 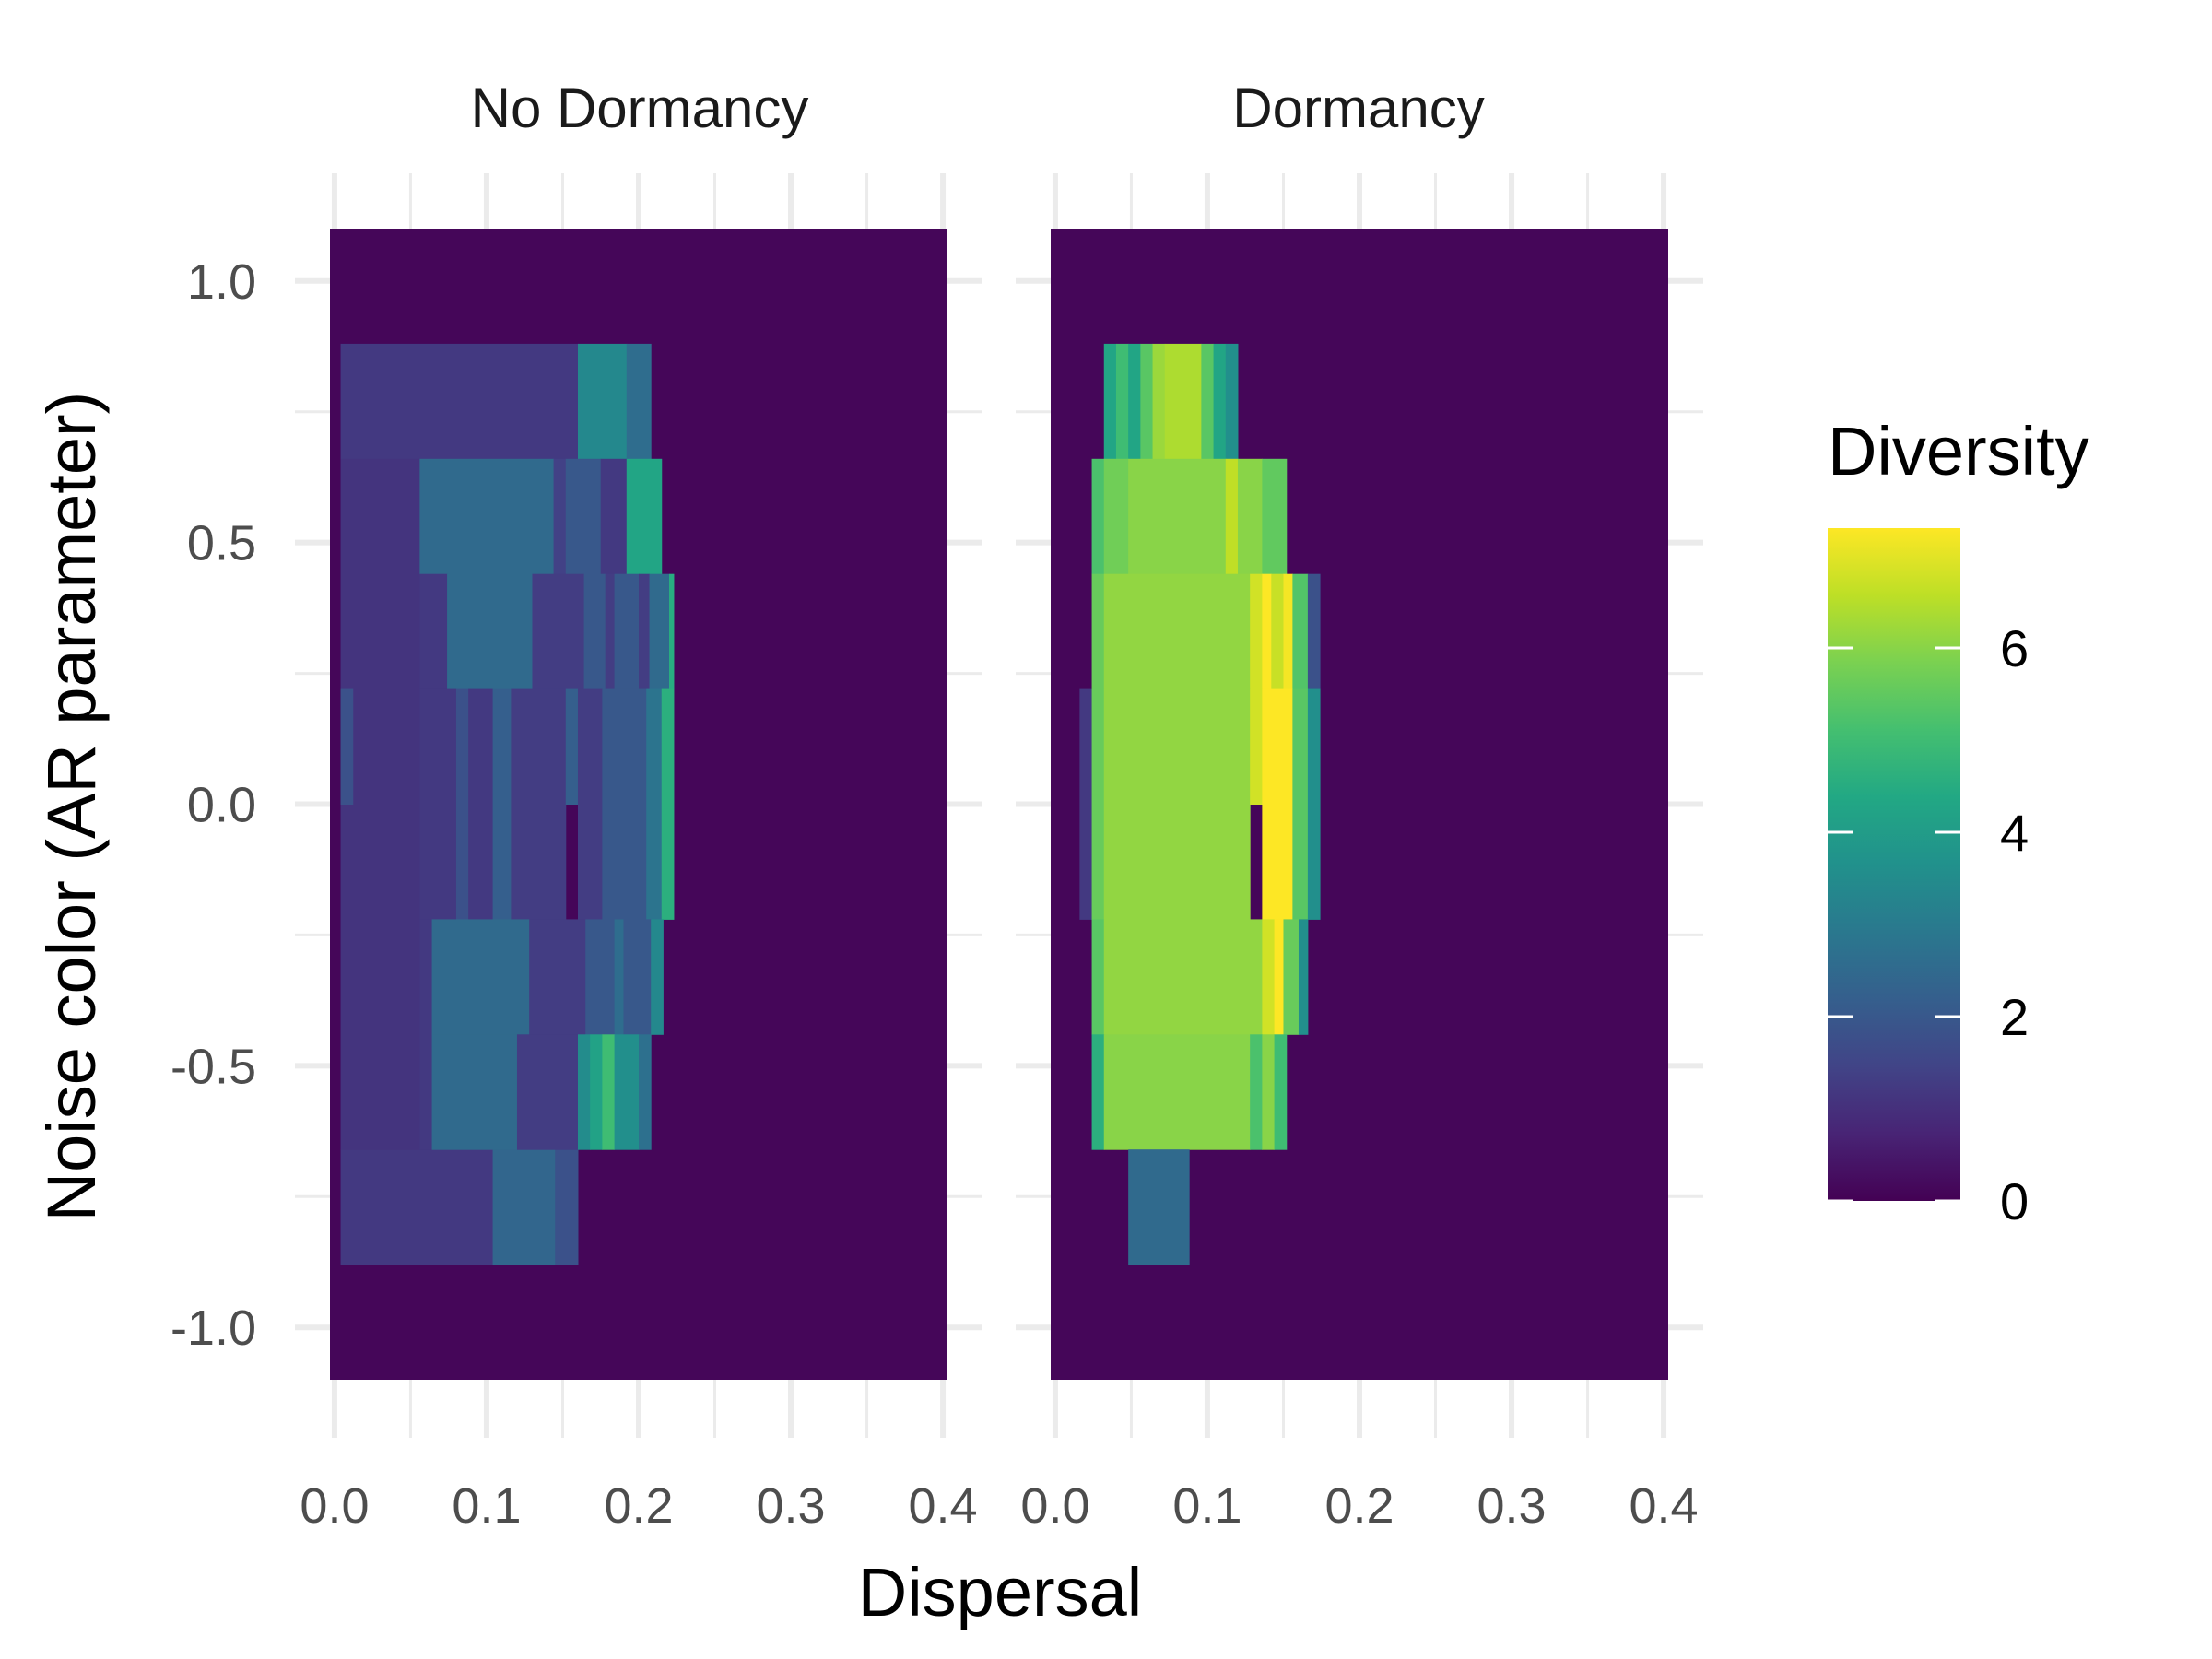 I want to click on legend-tick-label: 0, so click(x=2014, y=1201).